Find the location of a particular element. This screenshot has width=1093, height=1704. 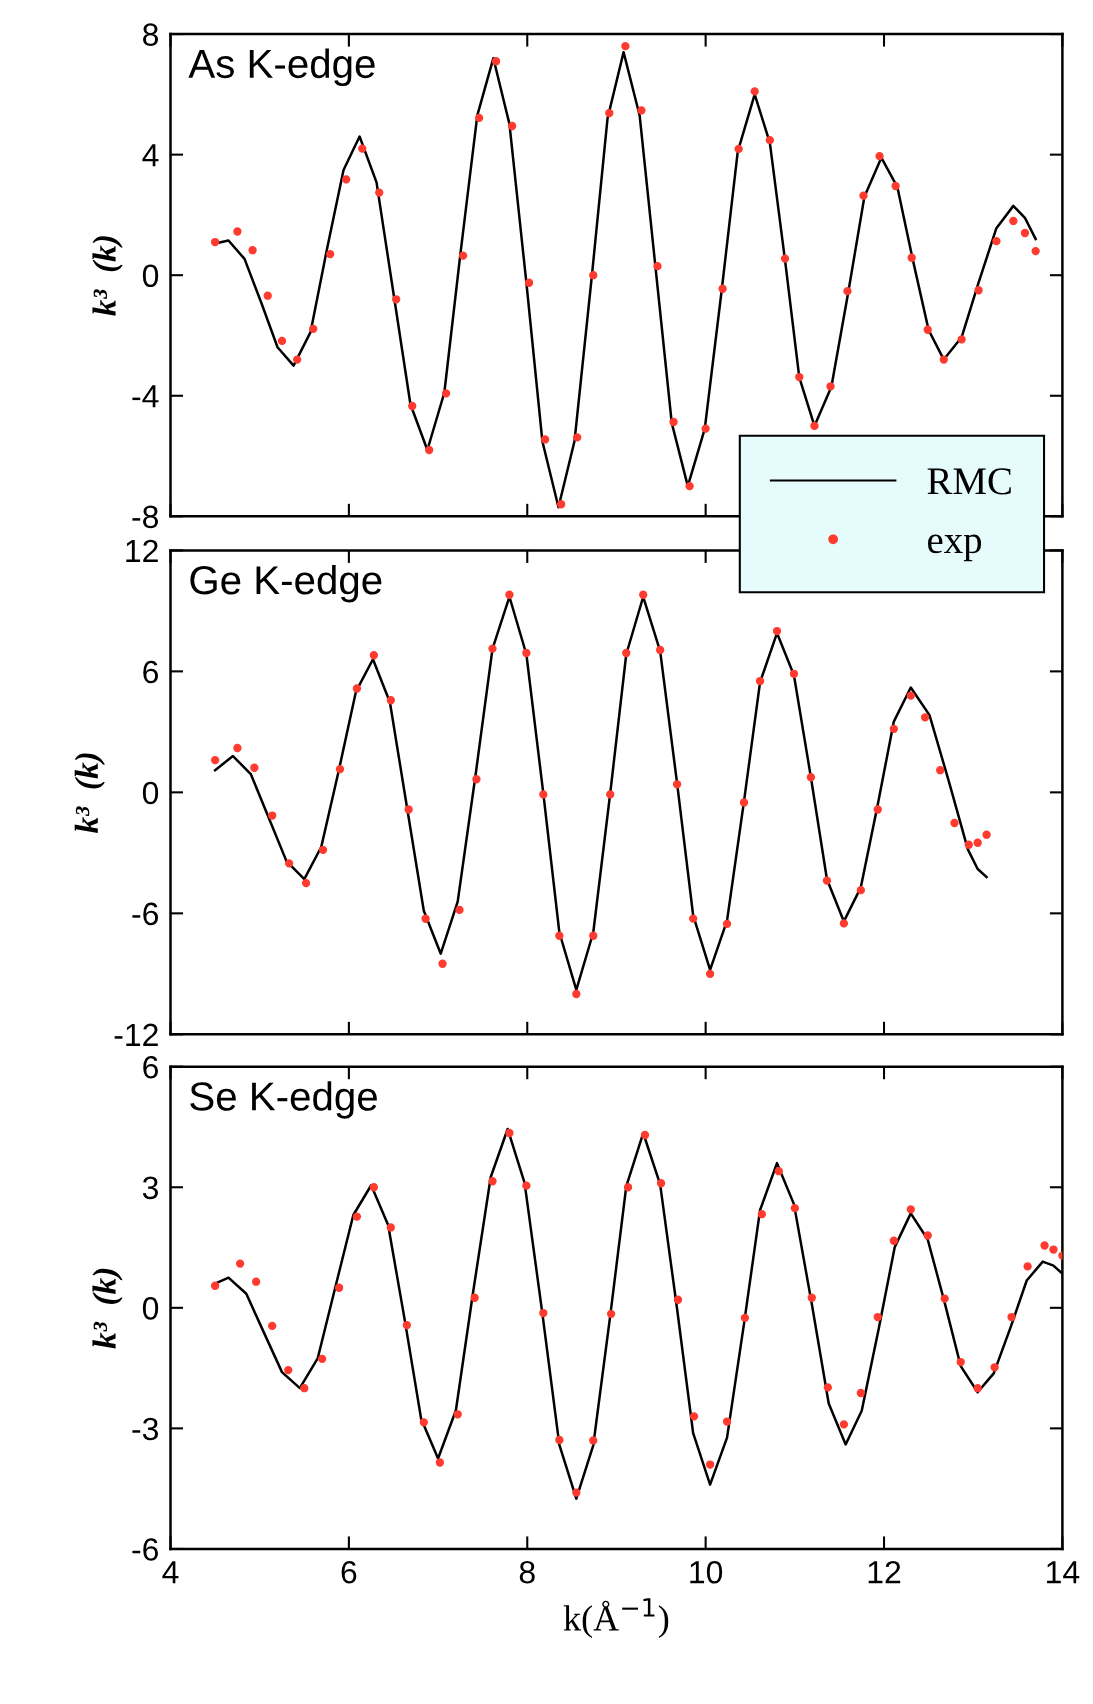

y-tick-label: -6 is located at coordinates (145, 1549).